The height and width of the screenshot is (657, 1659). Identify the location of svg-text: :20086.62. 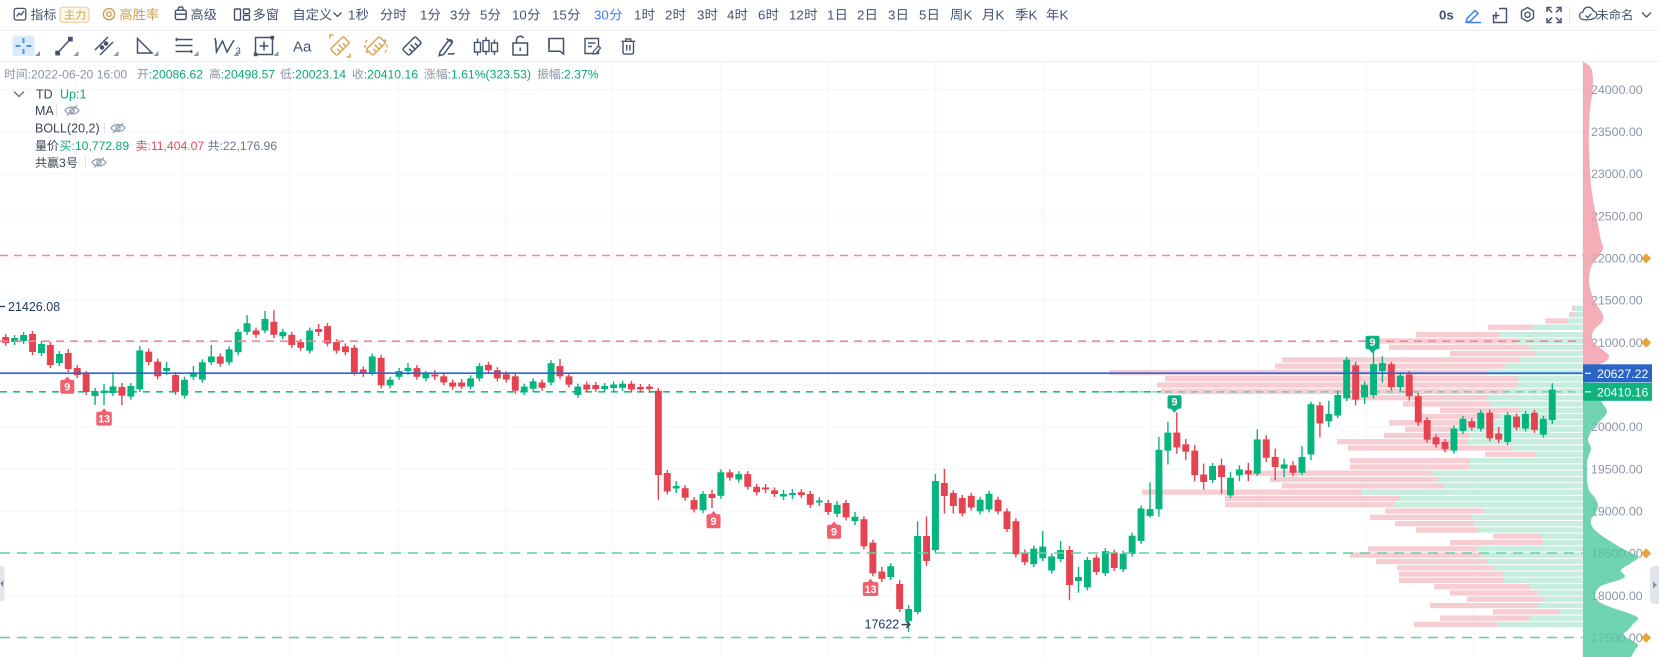
(176, 74).